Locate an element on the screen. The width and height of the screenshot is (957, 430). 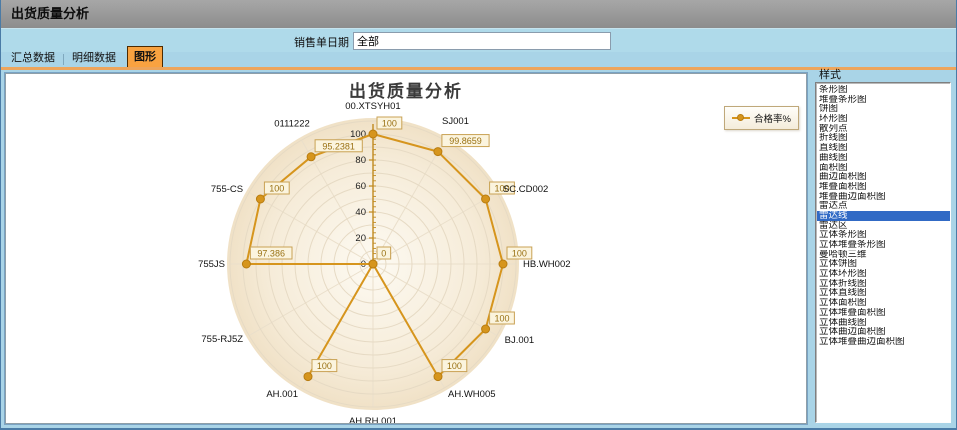
legend-dot-icon is located at coordinates (740, 117).